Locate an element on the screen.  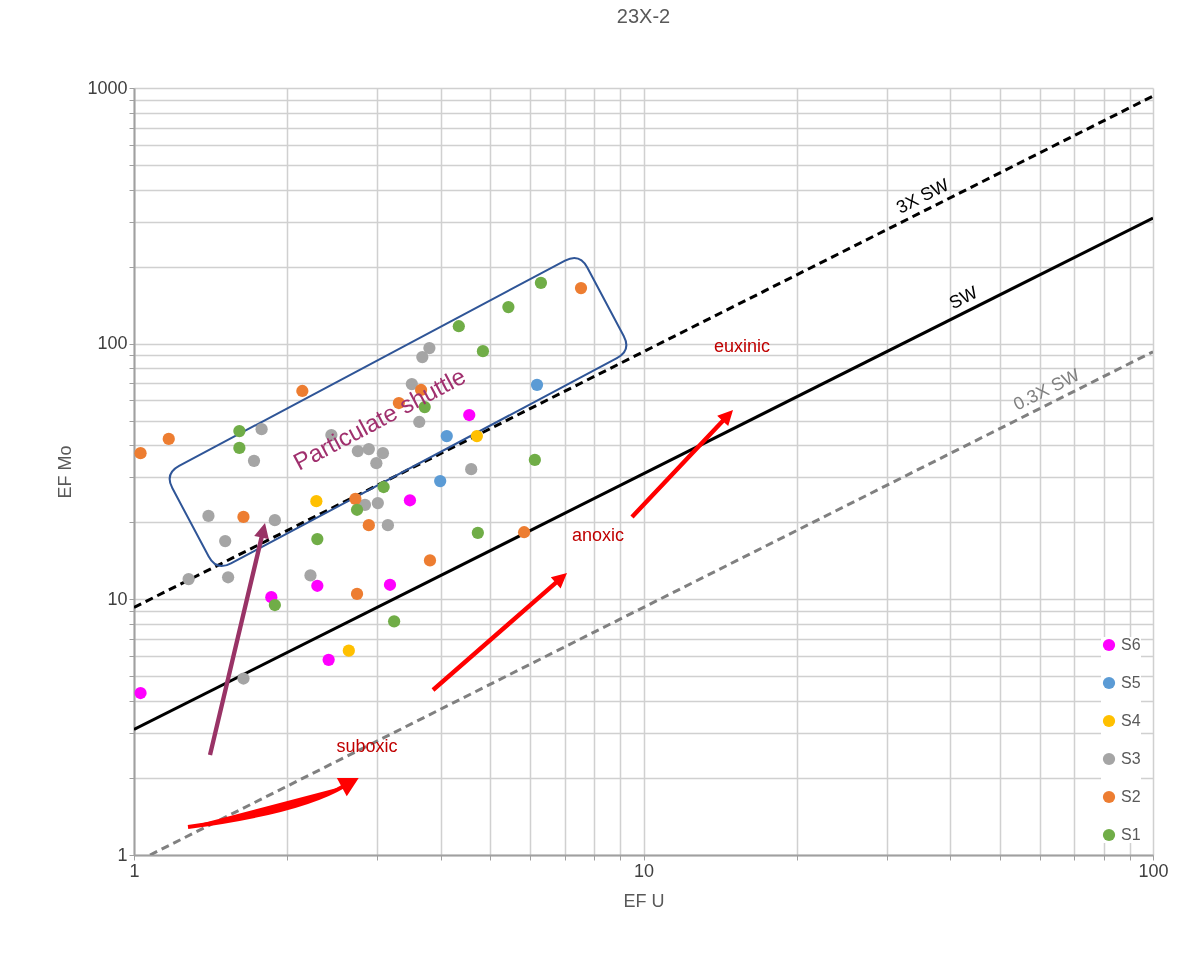
annotation: anoxic is located at coordinates (598, 535).